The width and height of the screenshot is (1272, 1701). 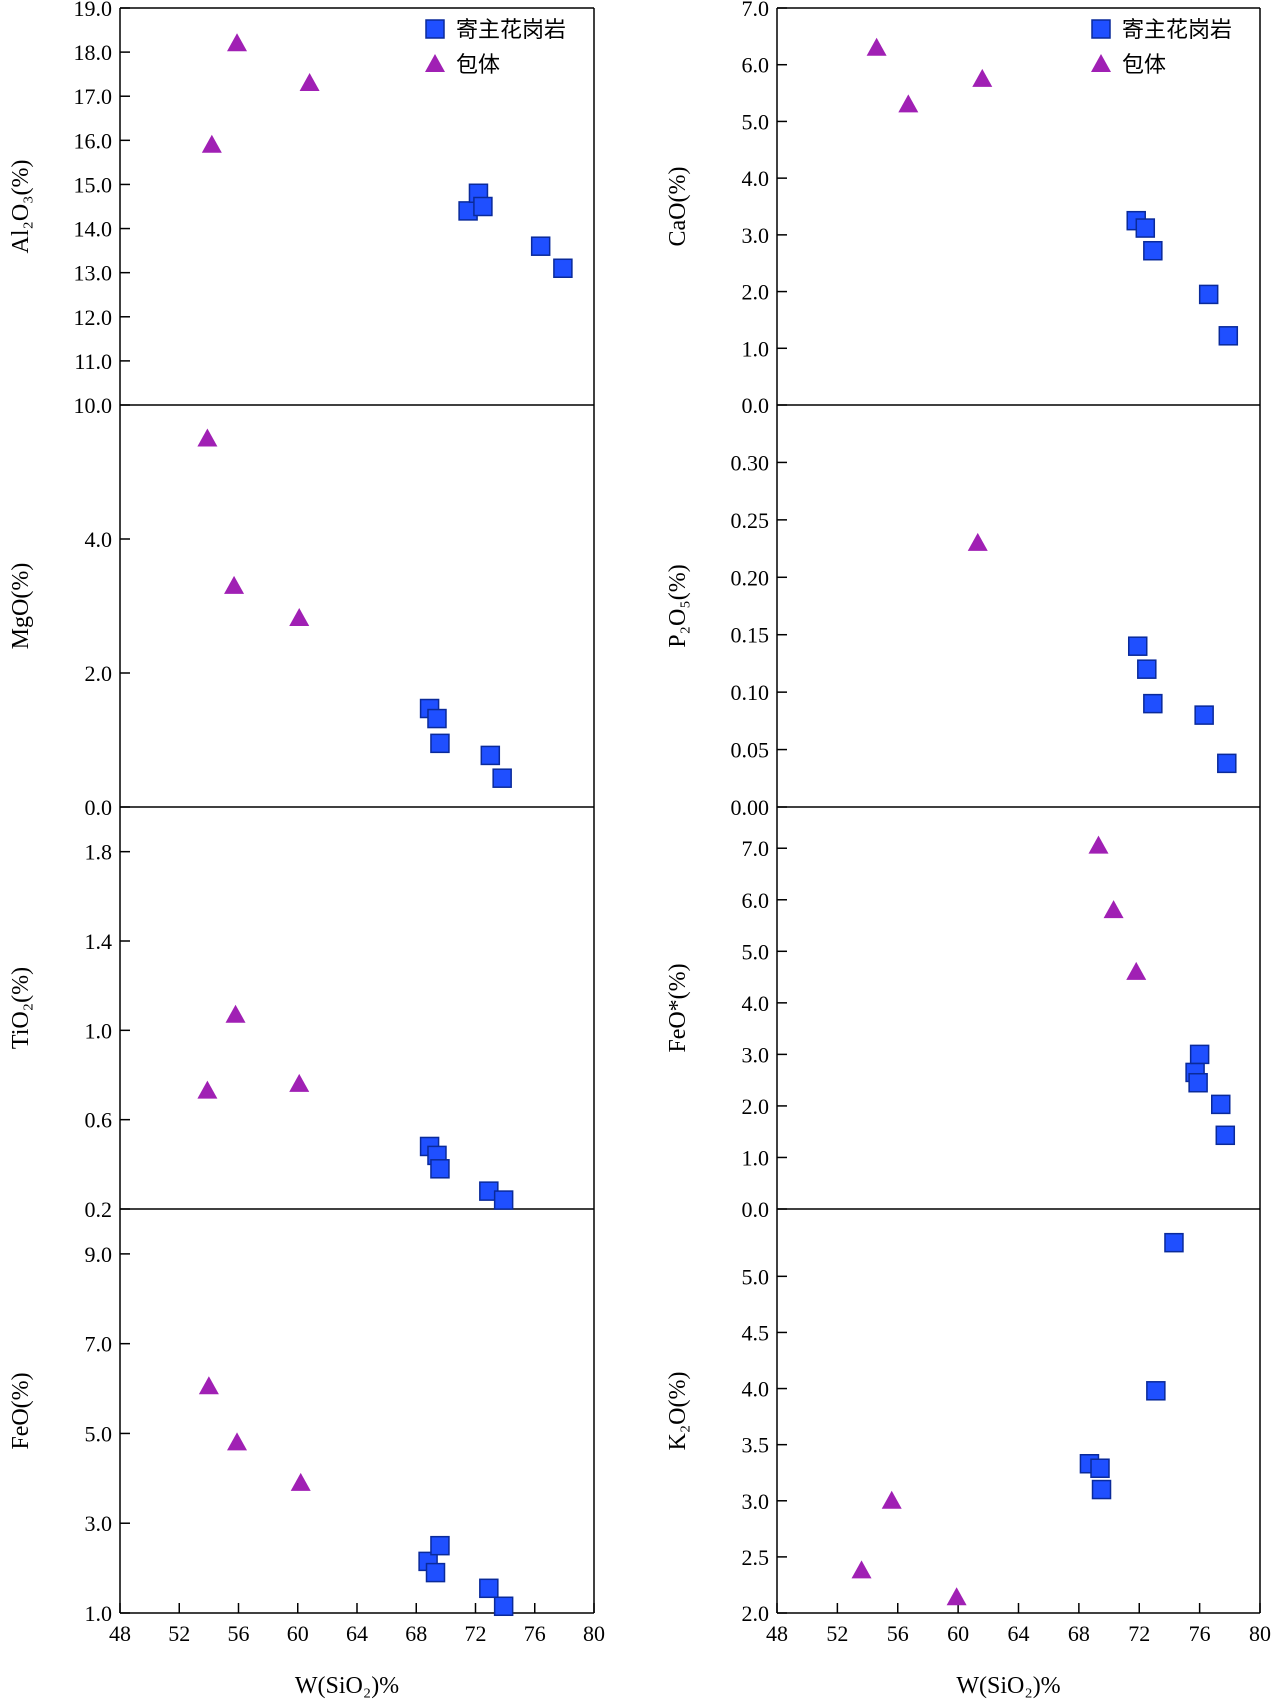 What do you see at coordinates (756, 10) in the screenshot?
I see `y-tick-label: 7.0` at bounding box center [756, 10].